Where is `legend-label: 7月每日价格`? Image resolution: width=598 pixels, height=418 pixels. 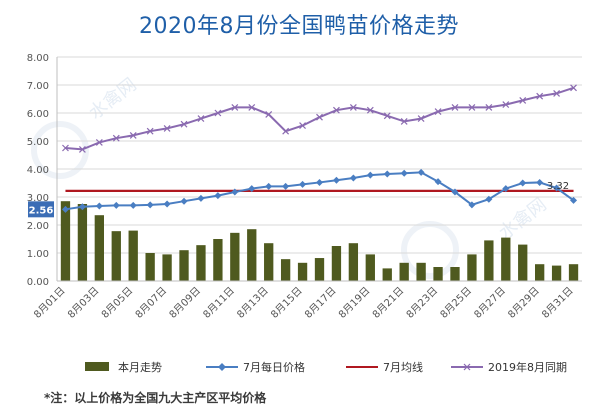 legend-label: 7月每日价格 is located at coordinates (274, 367).